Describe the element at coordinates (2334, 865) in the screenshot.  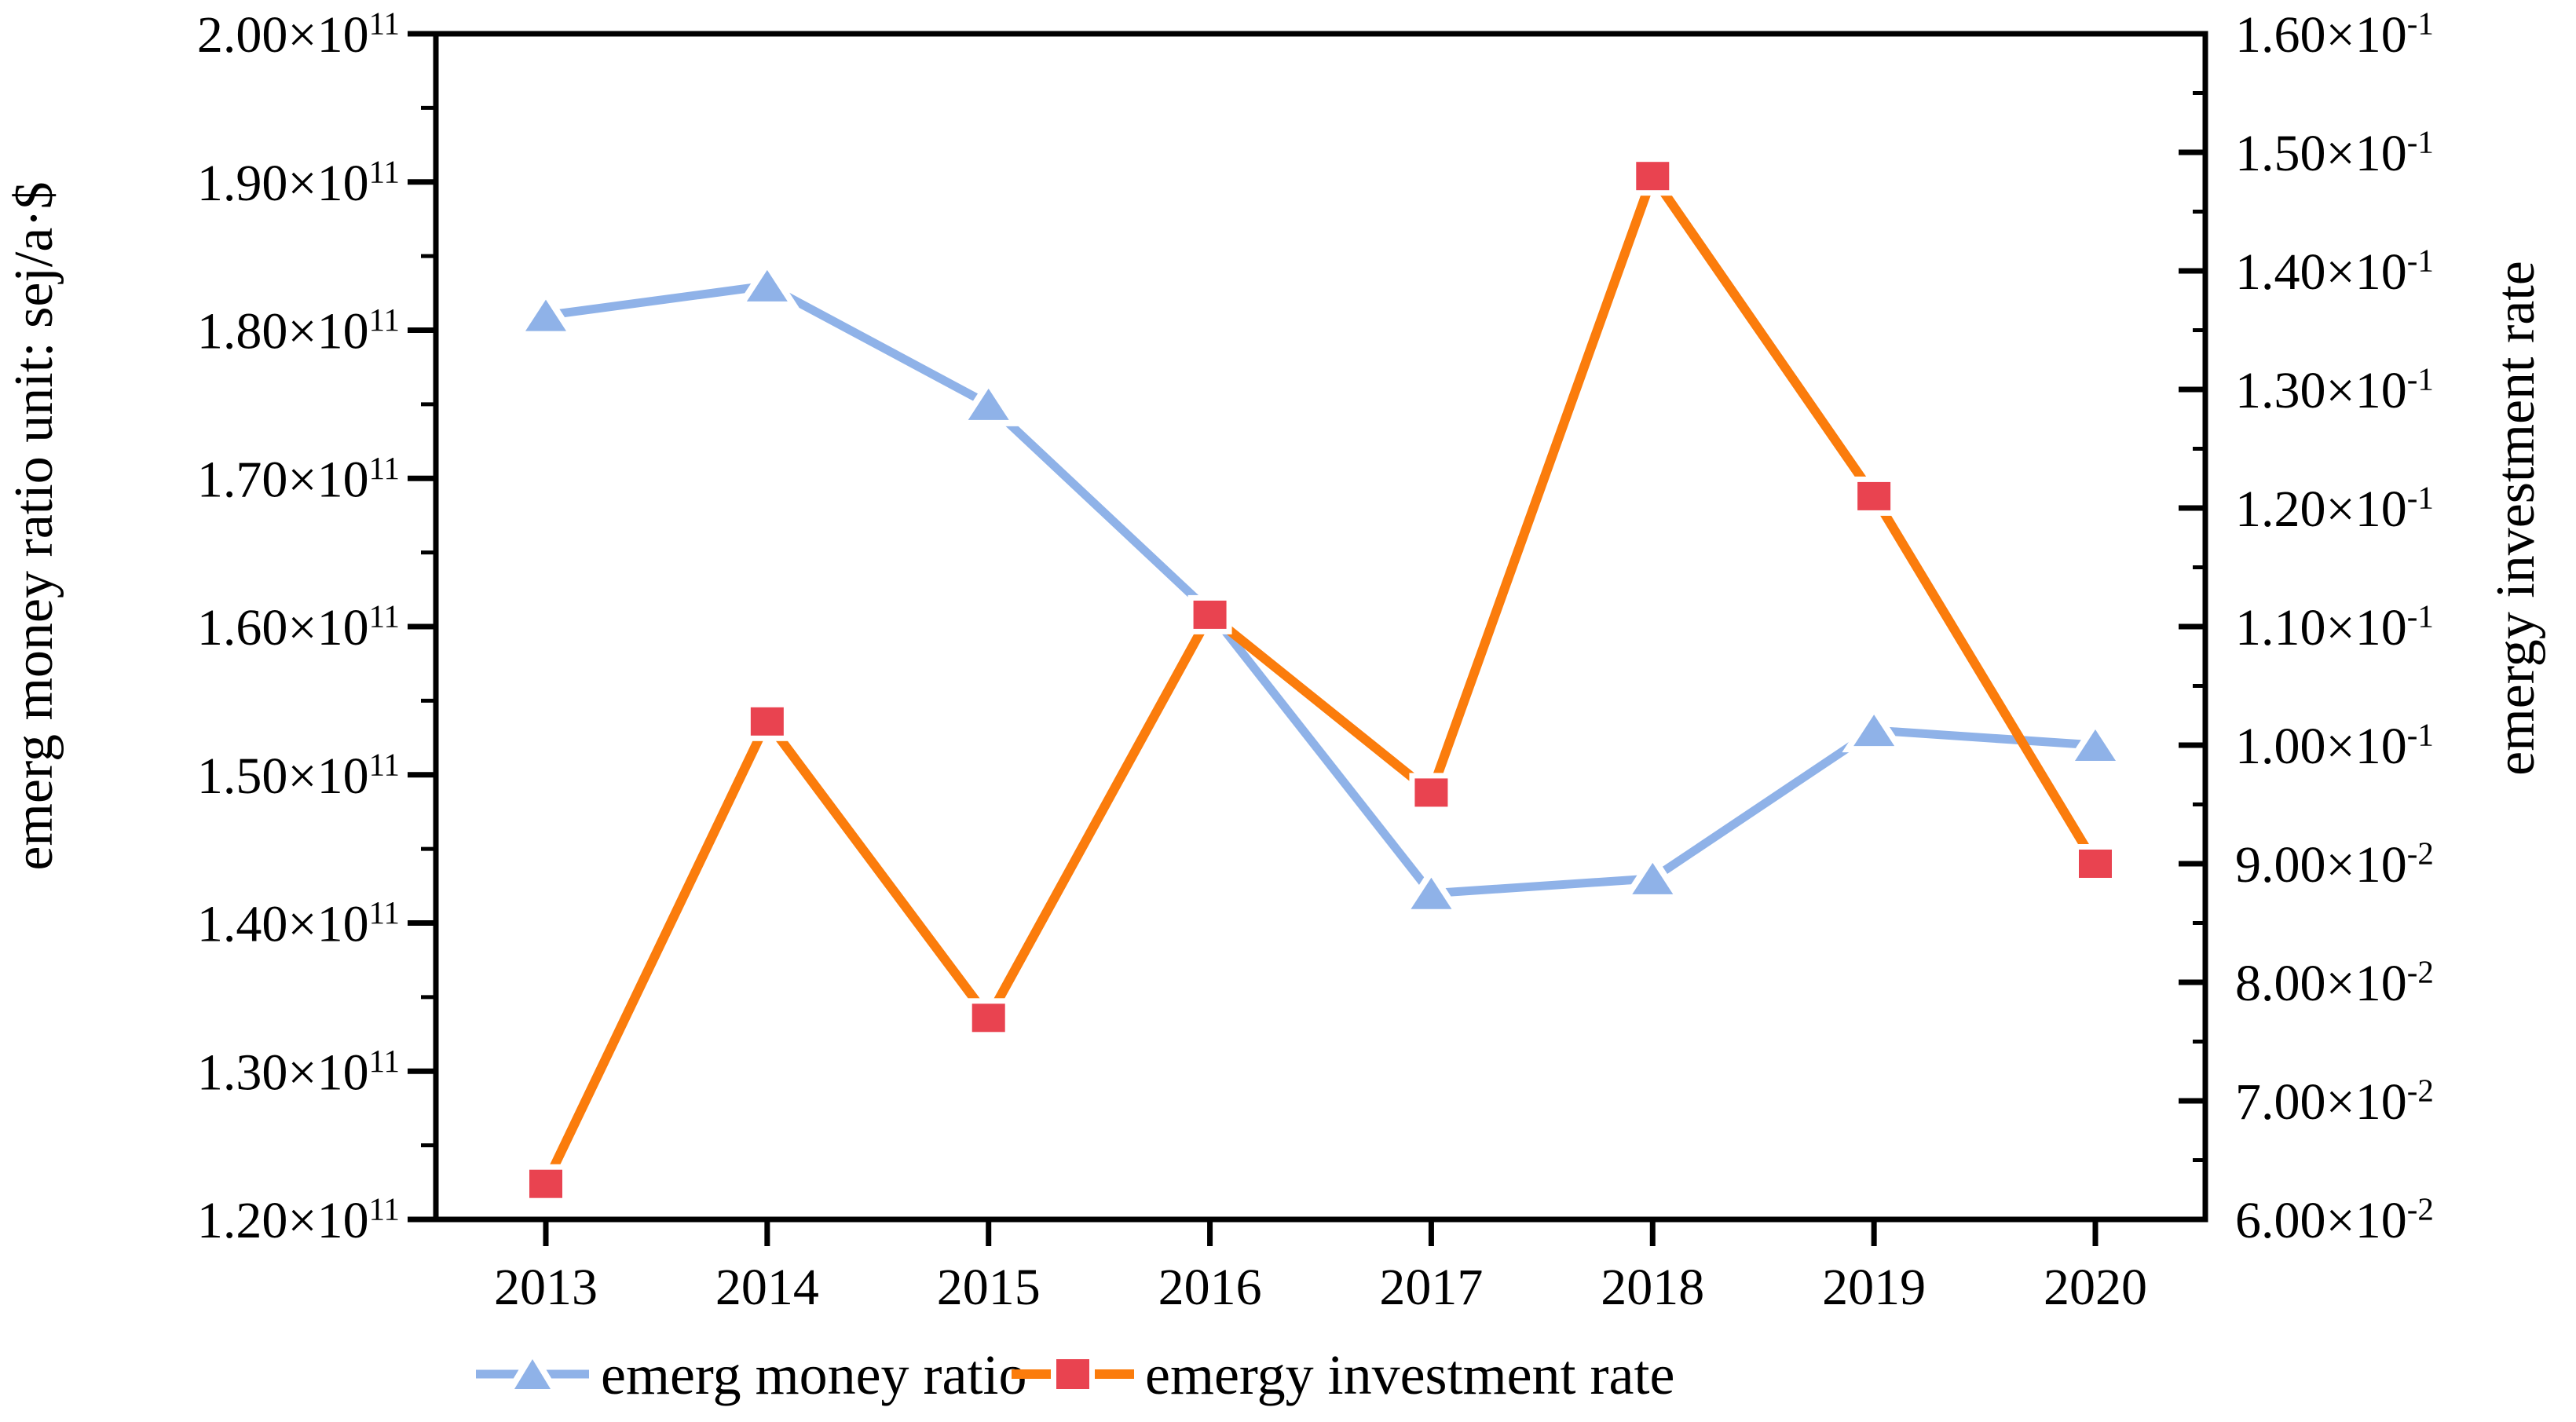
I see `y-right-tick-label: 9.00×10⁻²` at that location.